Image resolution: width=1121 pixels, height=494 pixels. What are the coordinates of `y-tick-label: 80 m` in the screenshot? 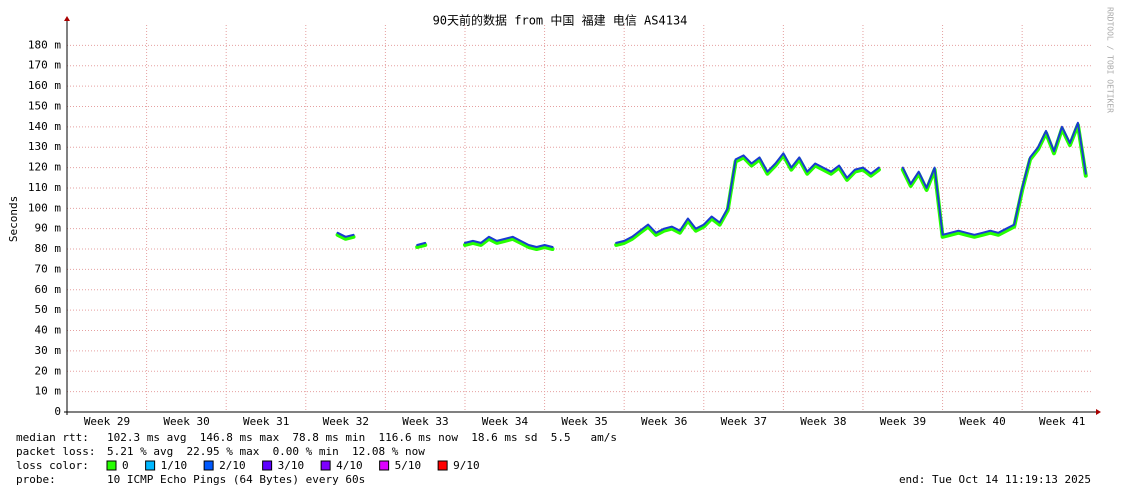 It's located at (48, 248).